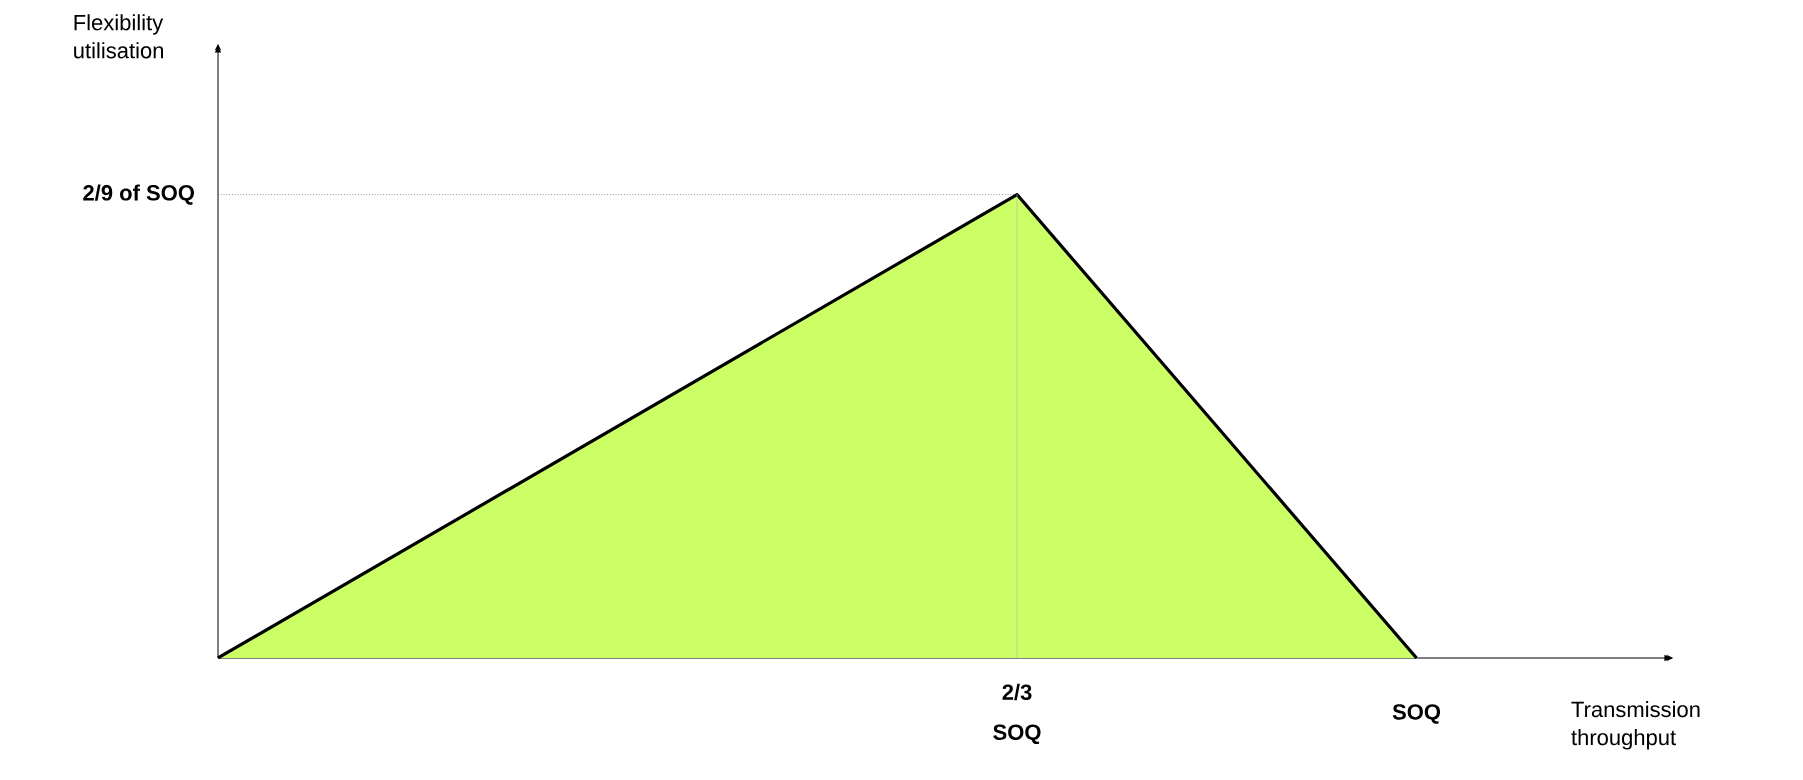  Describe the element at coordinates (1017, 714) in the screenshot. I see `x-tick-label: 2/3 SOQ` at that location.